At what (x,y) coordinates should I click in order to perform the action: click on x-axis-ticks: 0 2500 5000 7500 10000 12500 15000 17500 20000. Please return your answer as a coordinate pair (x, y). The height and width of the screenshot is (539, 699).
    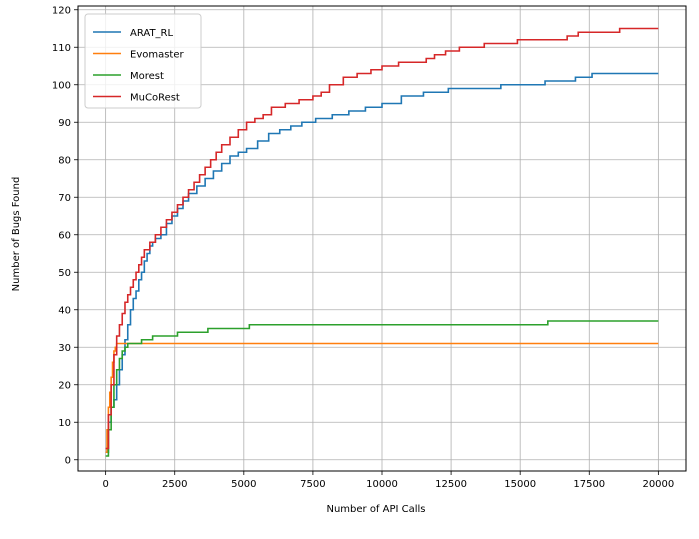
    Looking at the image, I should click on (388, 480).